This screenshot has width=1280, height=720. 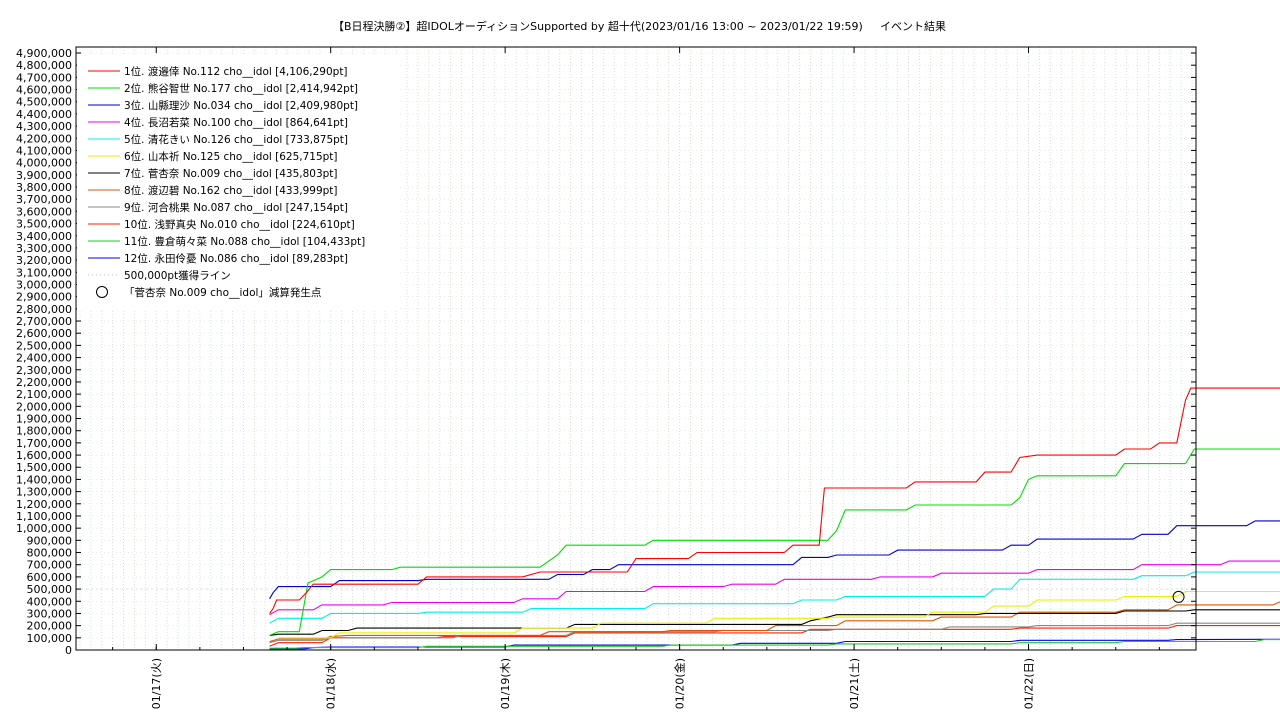 I want to click on y-tick-label: 4,900,000, so click(x=44, y=53).